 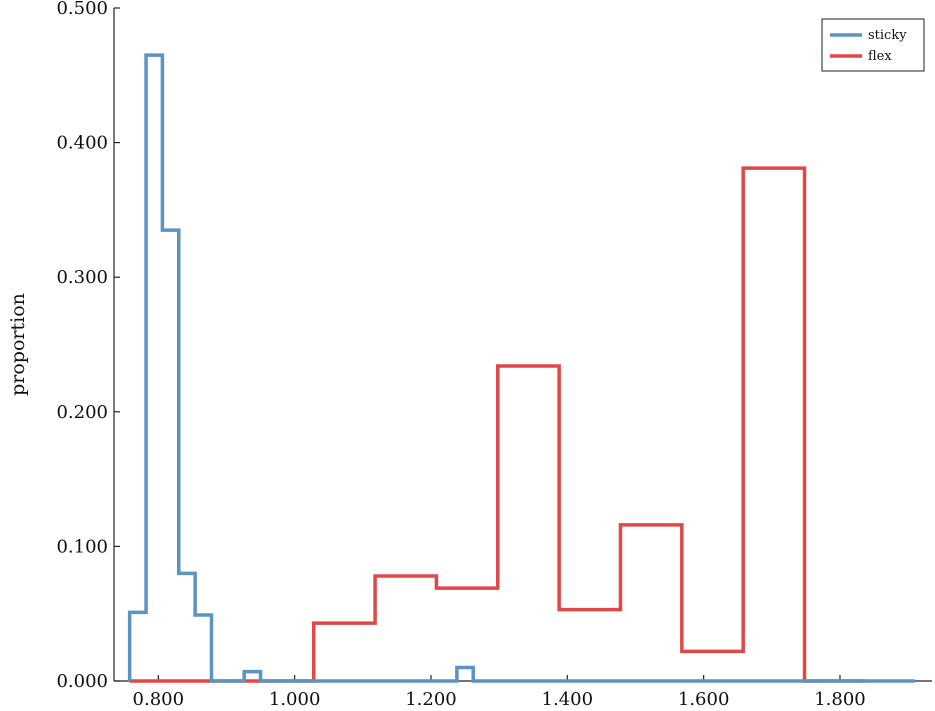 I want to click on y-tick-label: 0.300, so click(x=82, y=277).